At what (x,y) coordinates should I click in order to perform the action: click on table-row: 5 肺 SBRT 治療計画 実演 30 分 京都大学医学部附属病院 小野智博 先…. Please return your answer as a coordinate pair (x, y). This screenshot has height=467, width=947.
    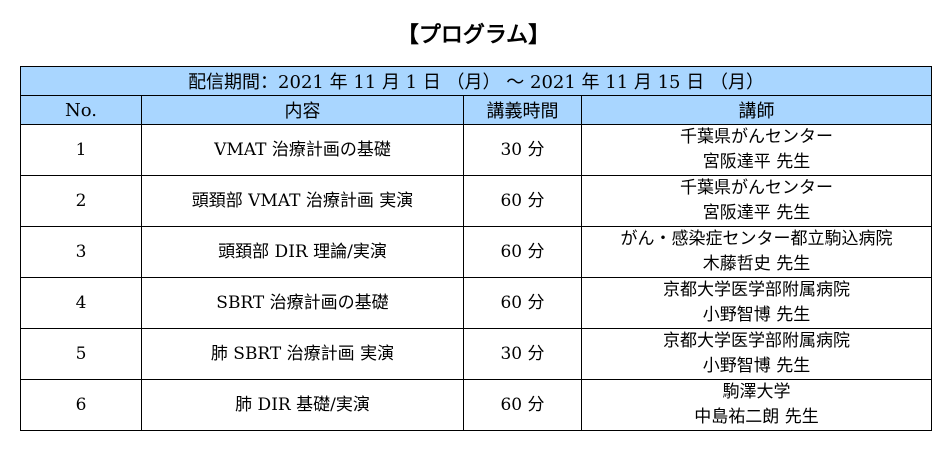
    Looking at the image, I should click on (476, 354).